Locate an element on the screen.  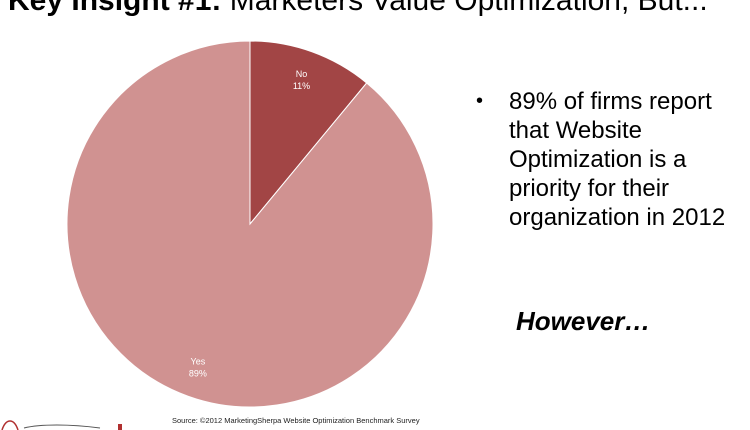
slide-title-bold: Key Insight #1: is located at coordinates (115, 8).